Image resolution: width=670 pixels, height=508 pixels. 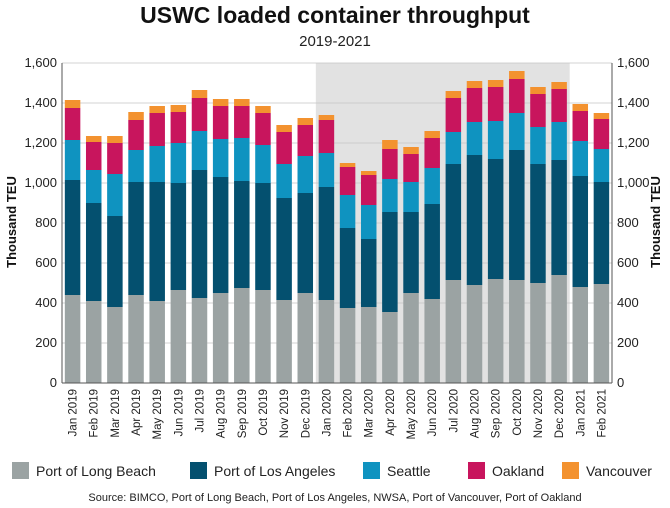 I want to click on x-tick-label: Jul 2020, so click(x=454, y=410).